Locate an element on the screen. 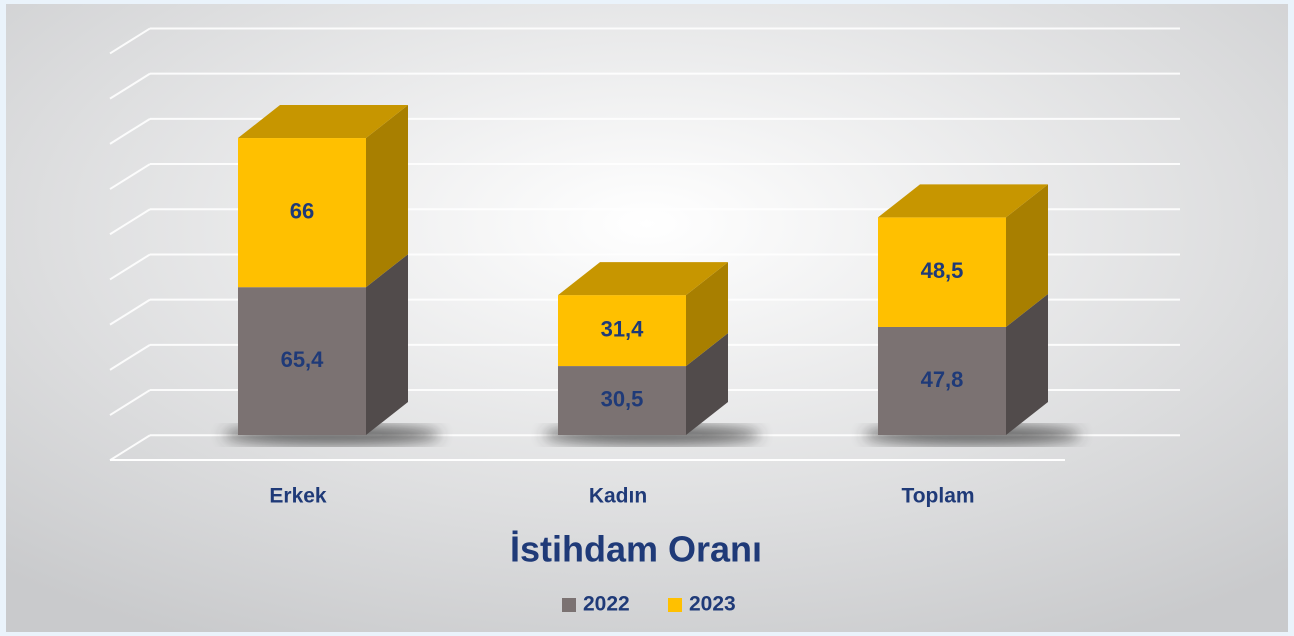 This screenshot has width=1294, height=636. x-tick-label: Erkek is located at coordinates (298, 496).